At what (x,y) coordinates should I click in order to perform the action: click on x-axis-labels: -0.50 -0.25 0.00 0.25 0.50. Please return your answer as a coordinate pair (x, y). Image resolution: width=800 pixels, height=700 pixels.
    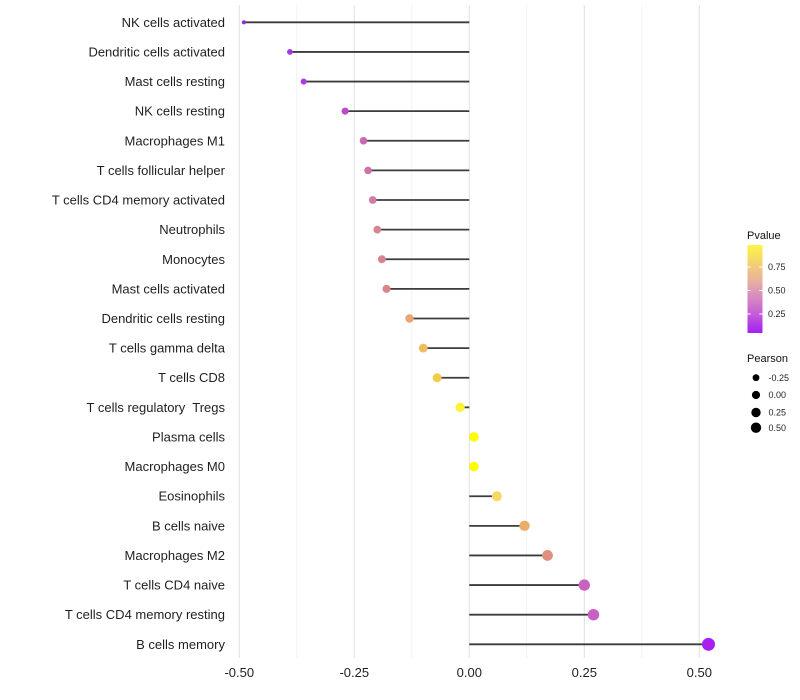
    Looking at the image, I should click on (467, 672).